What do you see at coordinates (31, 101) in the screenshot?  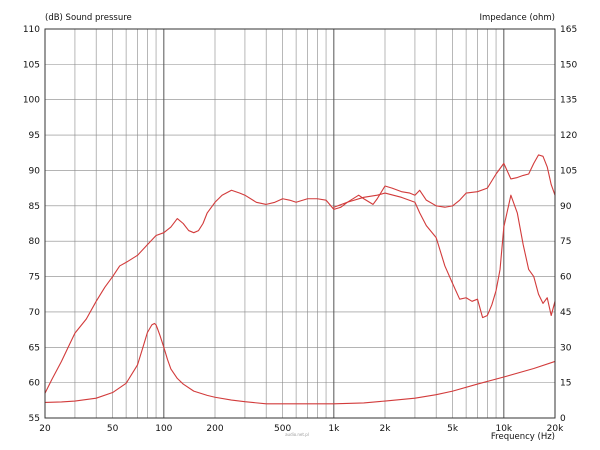 I see `y-left-tick-label: 100` at bounding box center [31, 101].